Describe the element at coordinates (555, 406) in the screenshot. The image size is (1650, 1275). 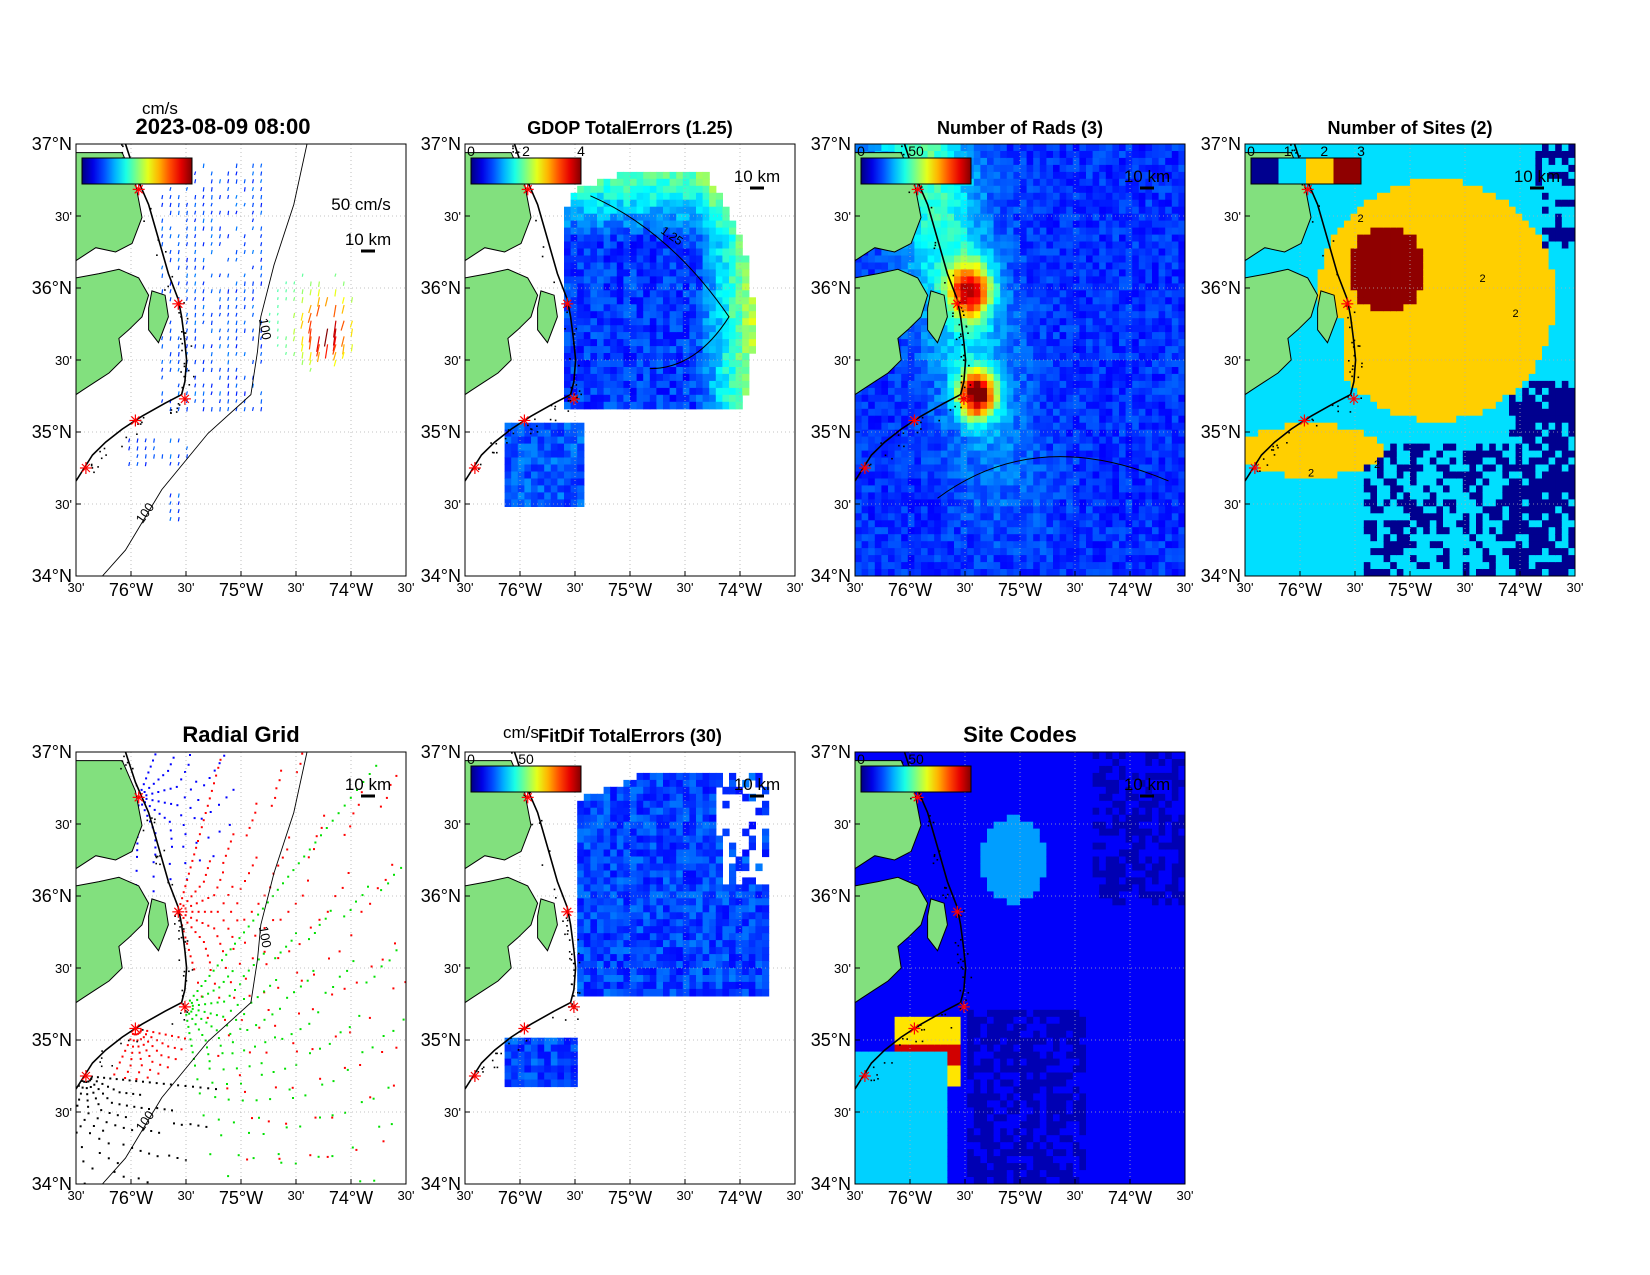
I see `coast-island-dot` at that location.